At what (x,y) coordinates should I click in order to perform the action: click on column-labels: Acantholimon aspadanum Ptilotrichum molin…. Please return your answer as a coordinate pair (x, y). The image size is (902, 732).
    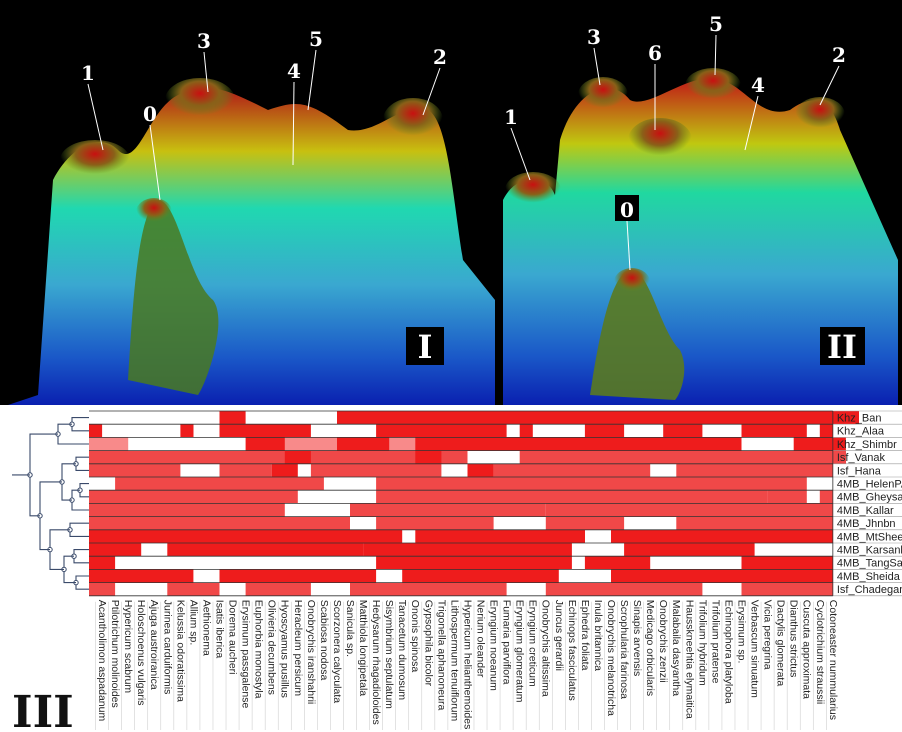
    Looking at the image, I should click on (467, 665).